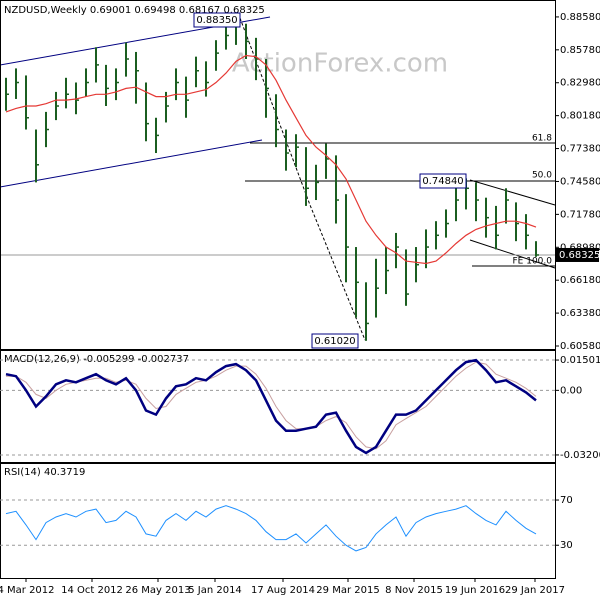  What do you see at coordinates (580, 346) in the screenshot?
I see `y-tick-label: 0.60580` at bounding box center [580, 346].